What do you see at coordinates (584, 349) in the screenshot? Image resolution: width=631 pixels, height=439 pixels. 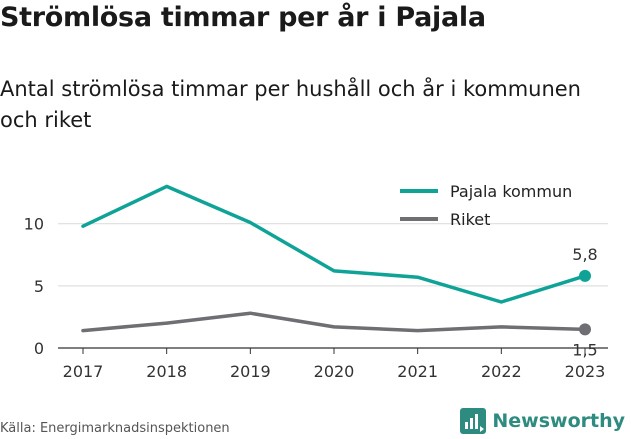 I see `end-value-label-riket: 1,5` at bounding box center [584, 349].